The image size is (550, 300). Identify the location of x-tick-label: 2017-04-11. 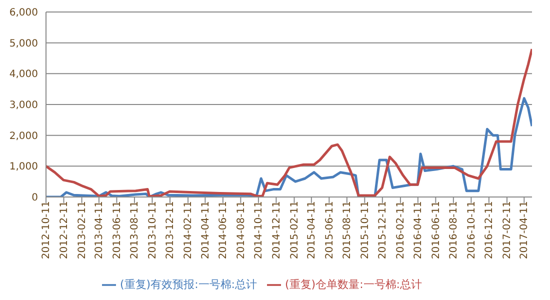
(524, 230).